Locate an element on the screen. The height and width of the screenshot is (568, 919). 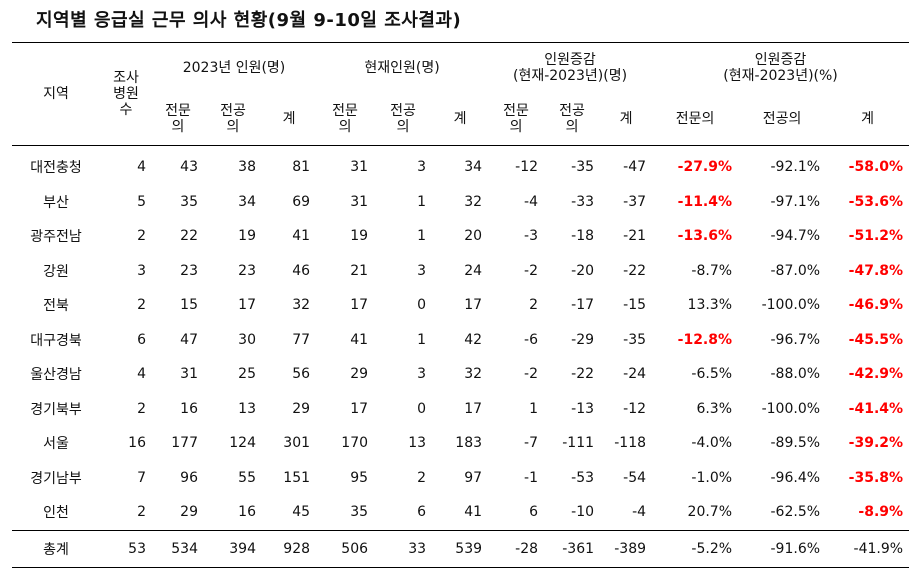
subheader-diff-resident: 전공 의 is located at coordinates (572, 119).